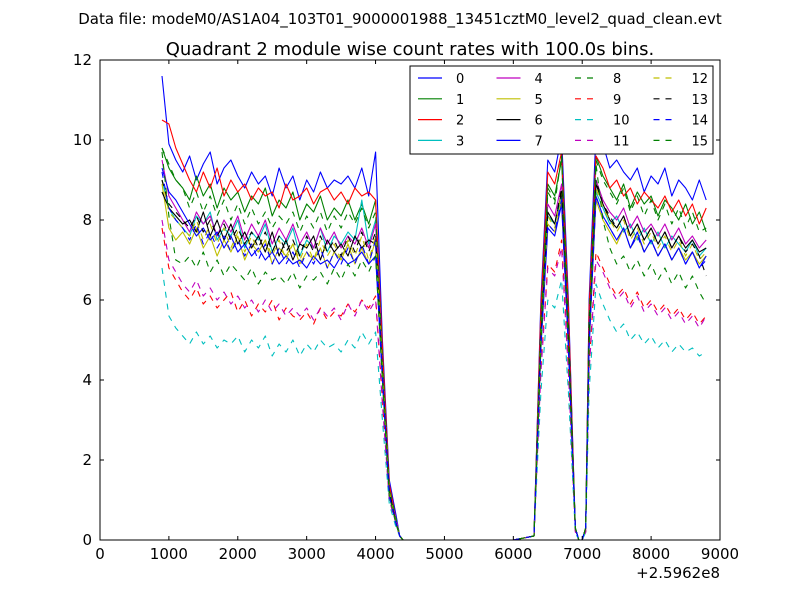 This screenshot has width=800, height=600. Describe the element at coordinates (700, 79) in the screenshot. I see `legend-label-12: 12` at that location.